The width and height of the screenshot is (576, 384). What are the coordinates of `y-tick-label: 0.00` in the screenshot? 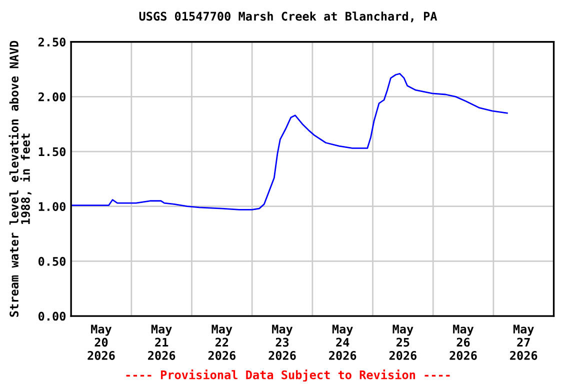 It's located at (52, 316).